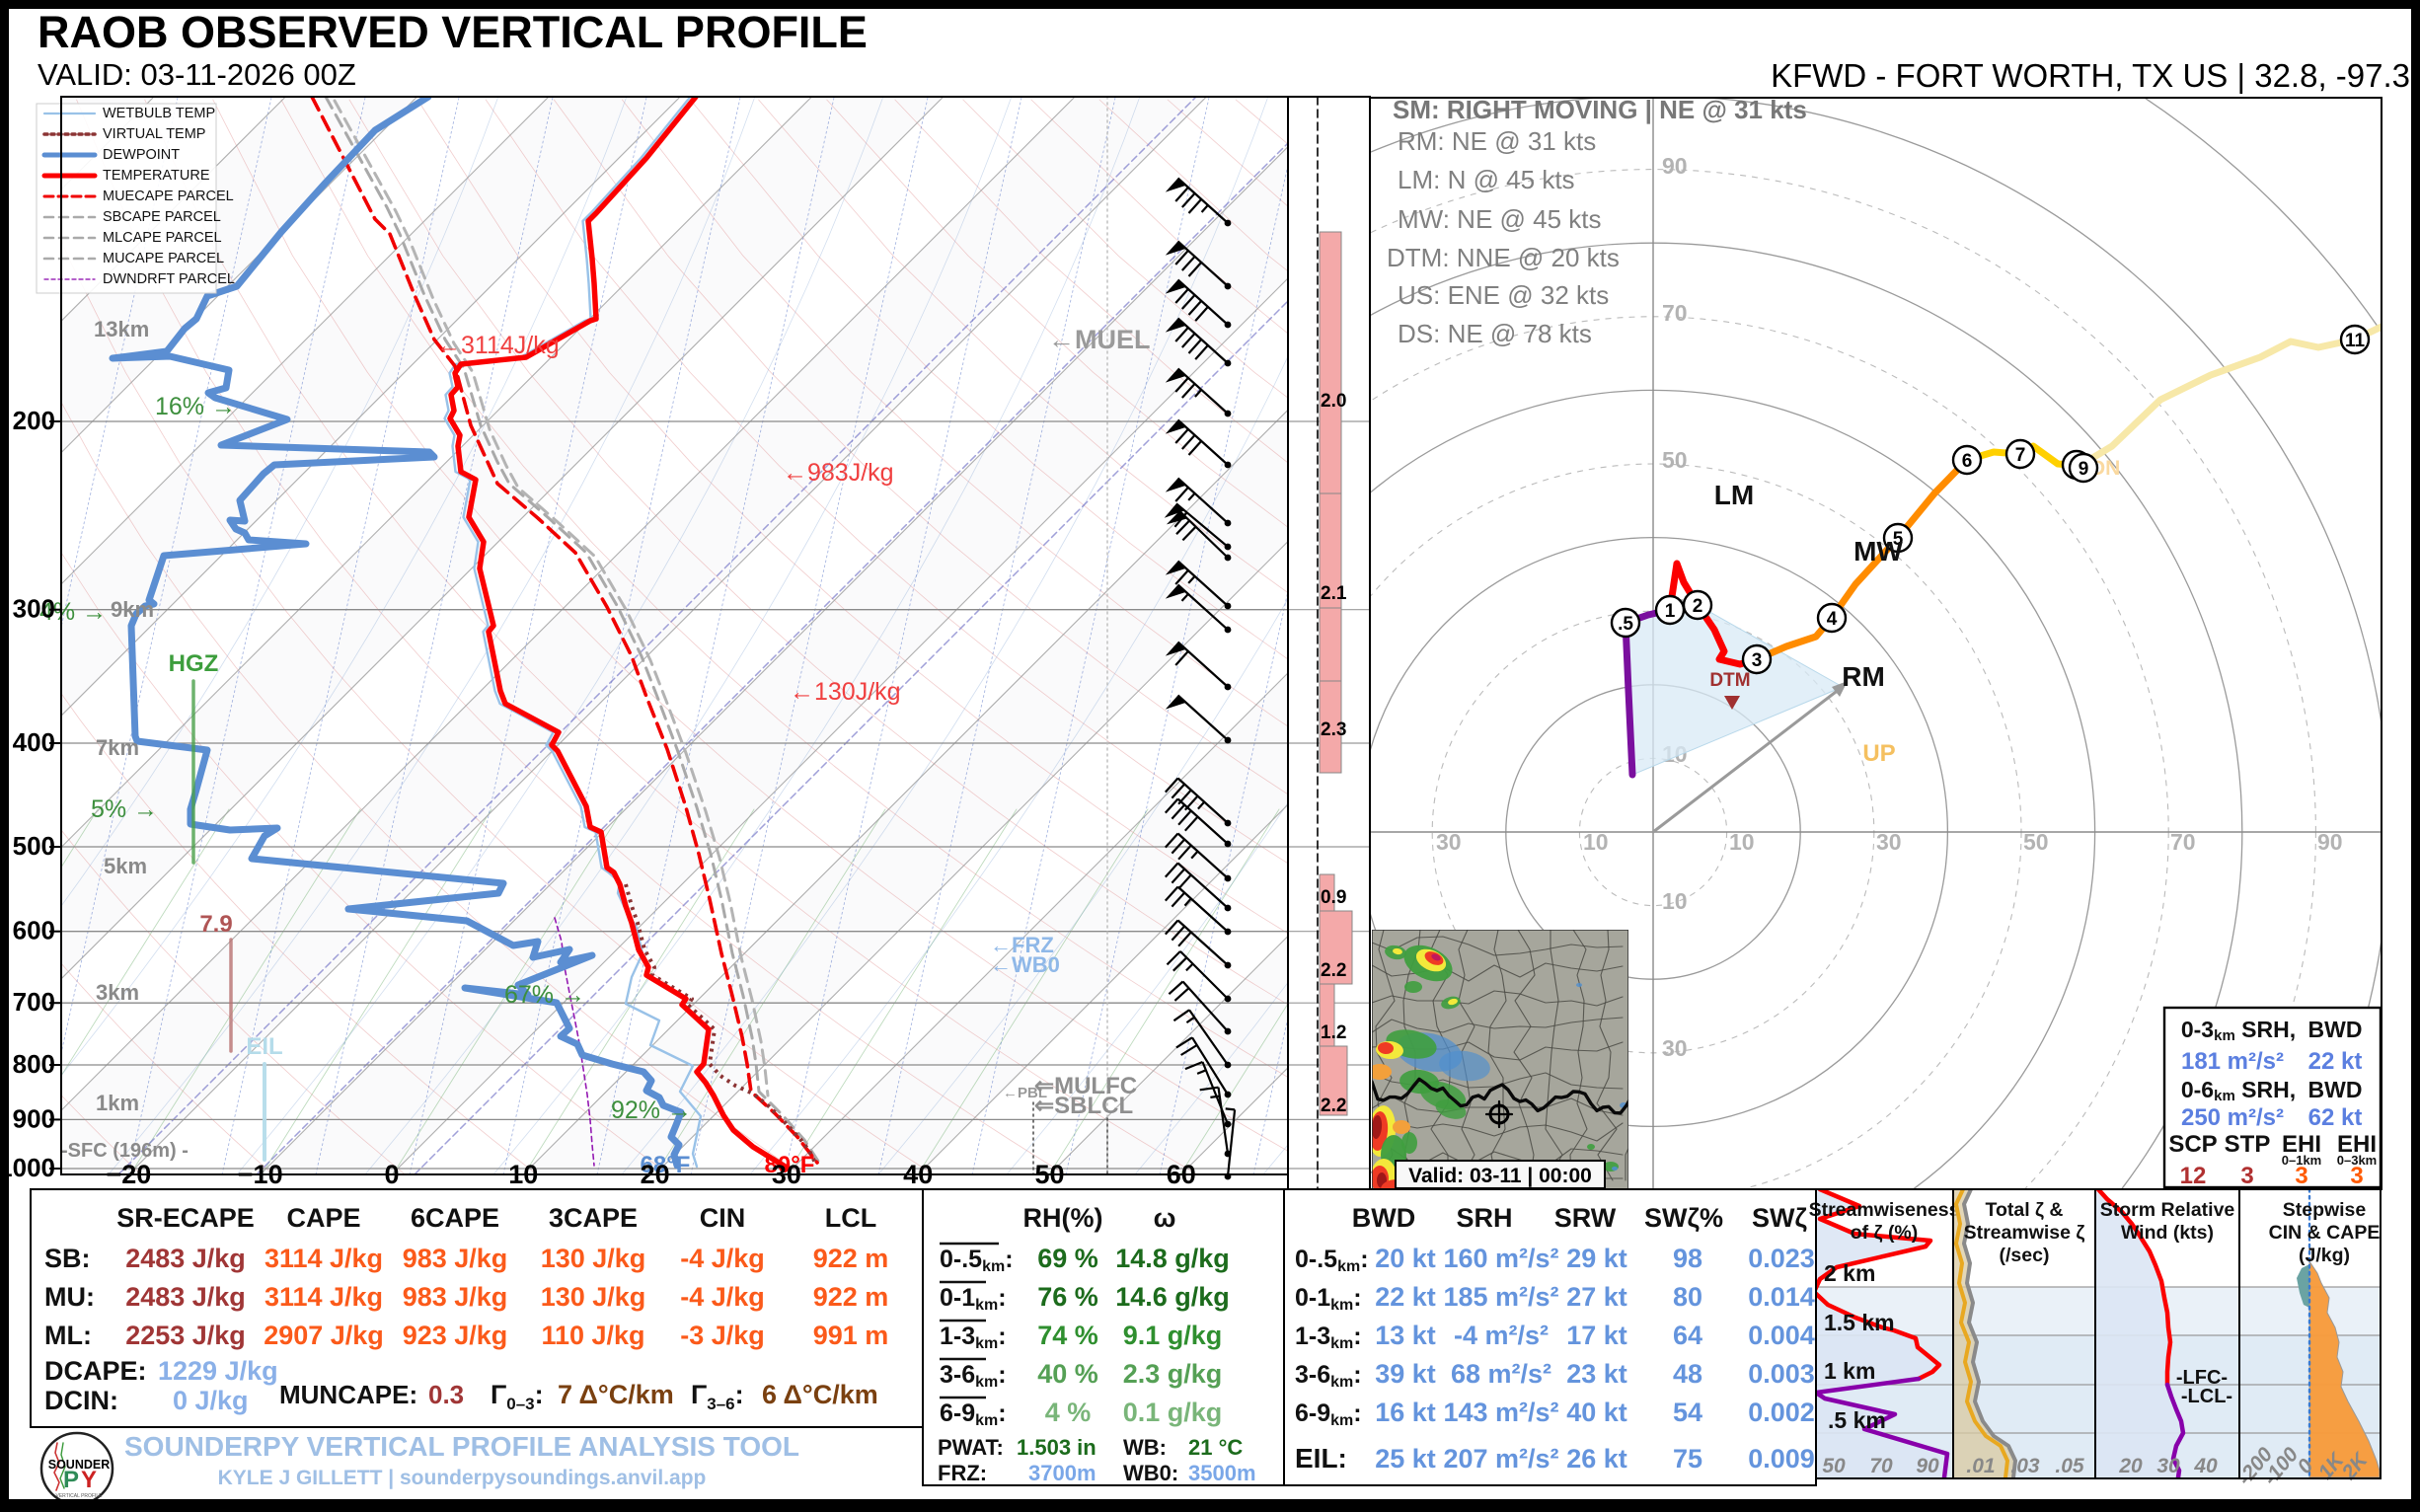 The height and width of the screenshot is (1512, 2420). What do you see at coordinates (1683, 1218) in the screenshot?
I see `svg-text: SWζ%` at bounding box center [1683, 1218].